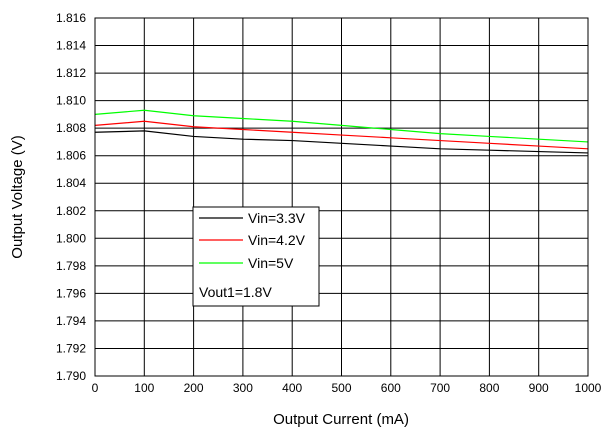  I want to click on x-tick-label: 600, so click(391, 388).